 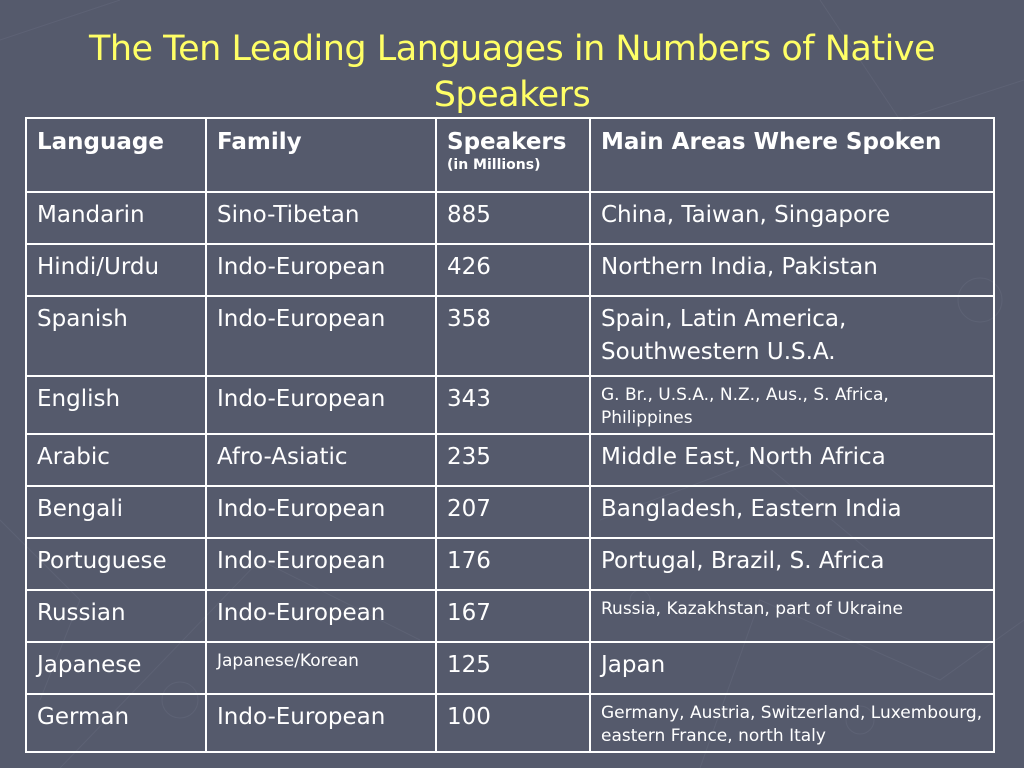 What do you see at coordinates (321, 155) in the screenshot?
I see `header-family: Family` at bounding box center [321, 155].